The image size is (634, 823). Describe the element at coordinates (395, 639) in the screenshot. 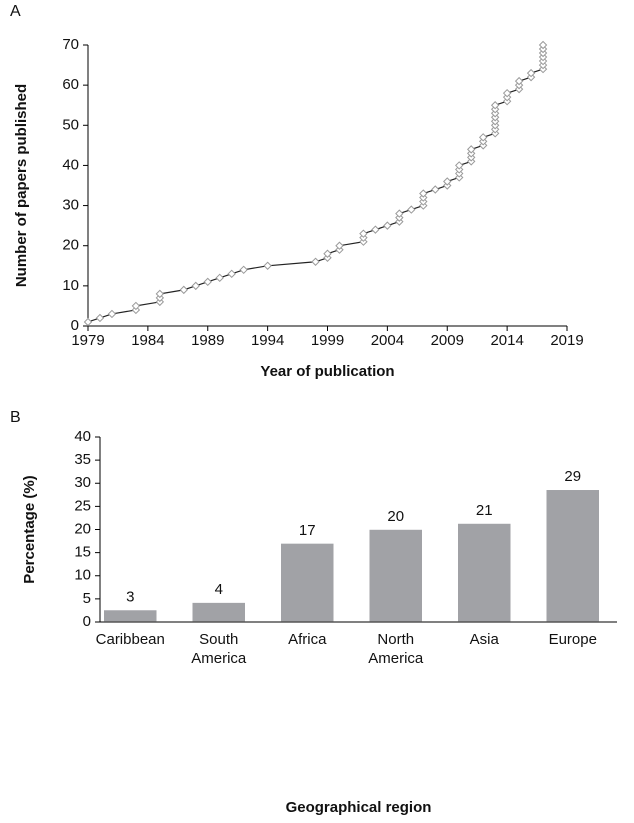

I see `x-tick-label-line: North` at that location.